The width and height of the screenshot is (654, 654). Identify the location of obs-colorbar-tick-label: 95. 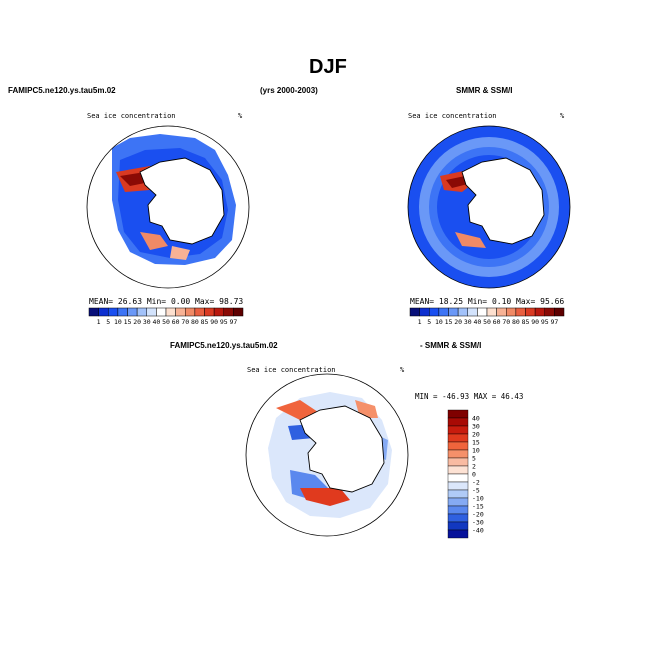
(545, 322).